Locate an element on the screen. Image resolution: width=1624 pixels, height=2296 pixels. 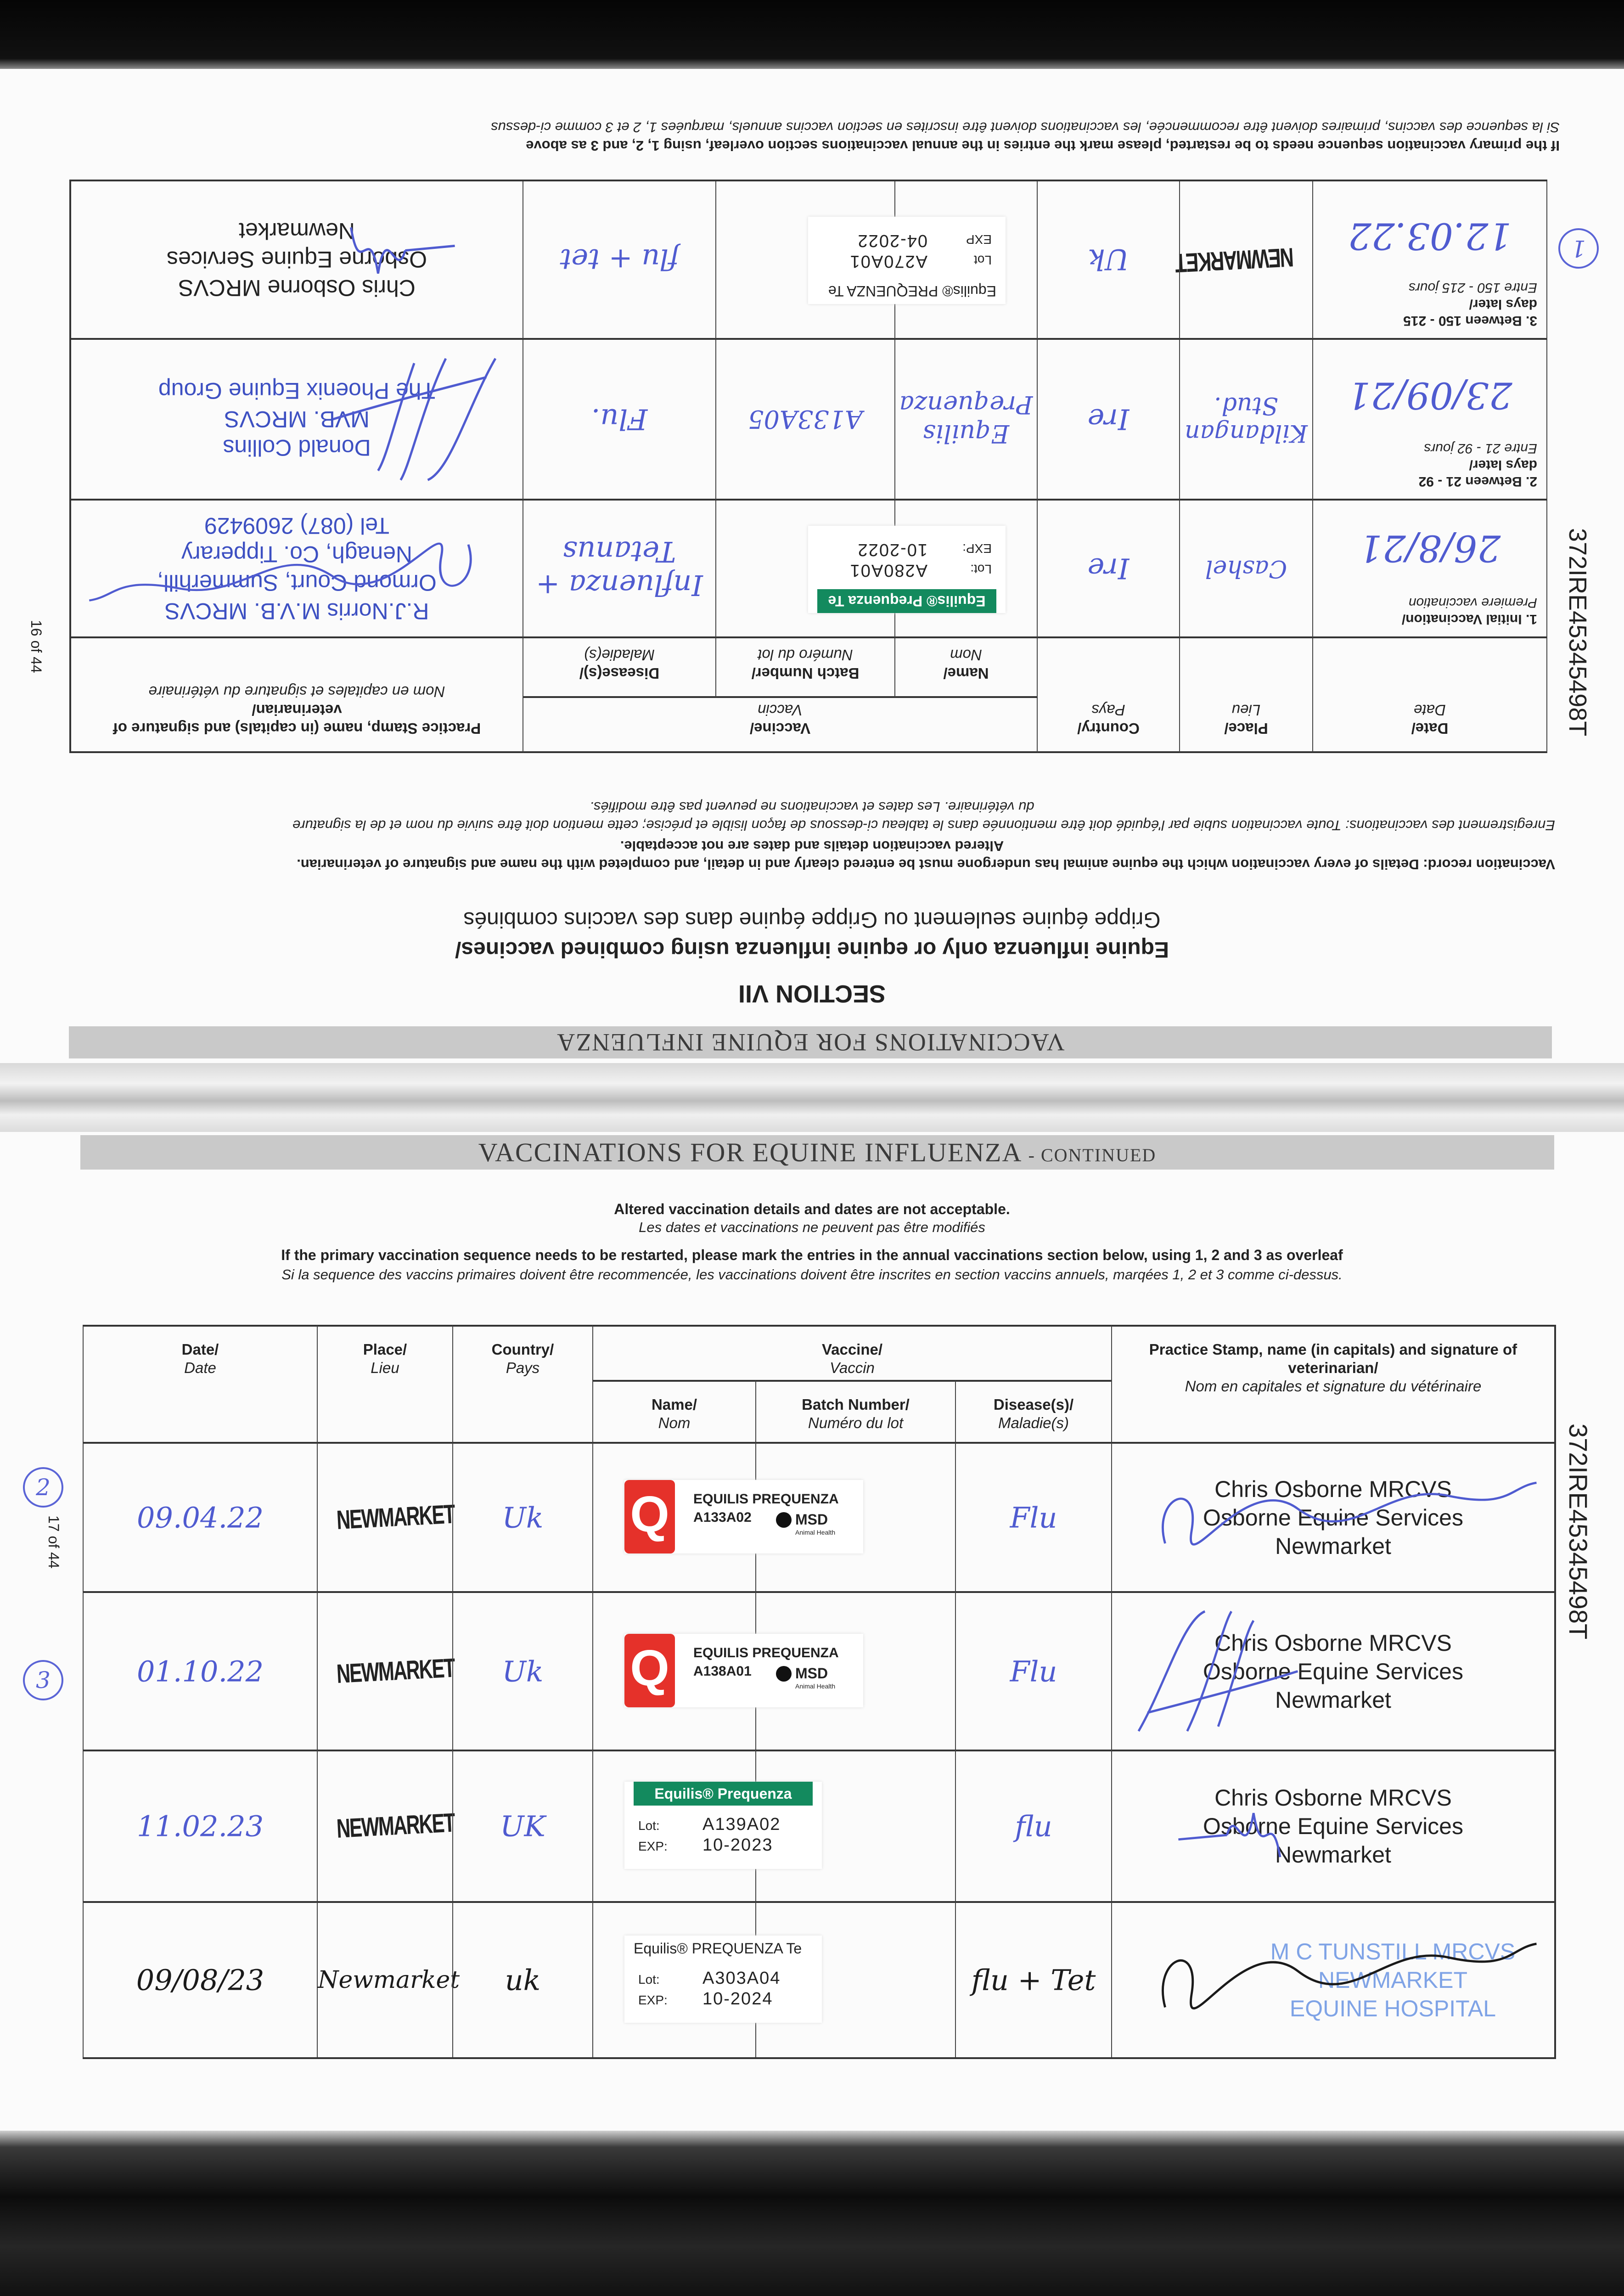
stamp-line: R.J.Norris M.V.B. MRCVS is located at coordinates (296, 611).